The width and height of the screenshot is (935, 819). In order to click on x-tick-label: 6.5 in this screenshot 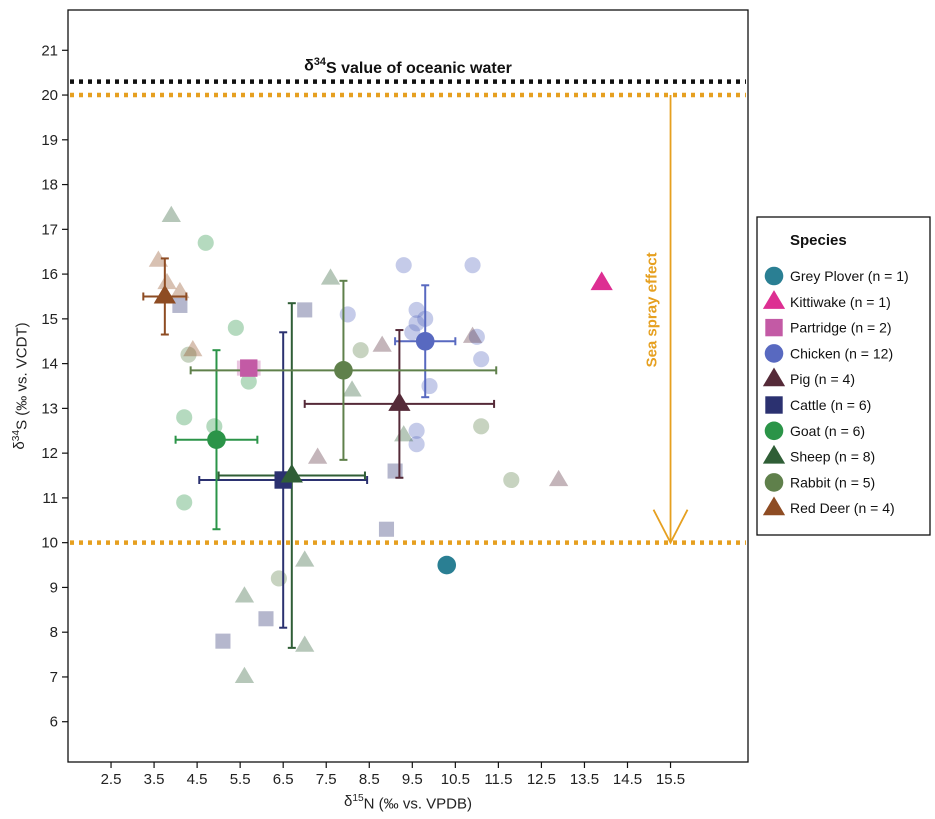, I will do `click(283, 779)`.